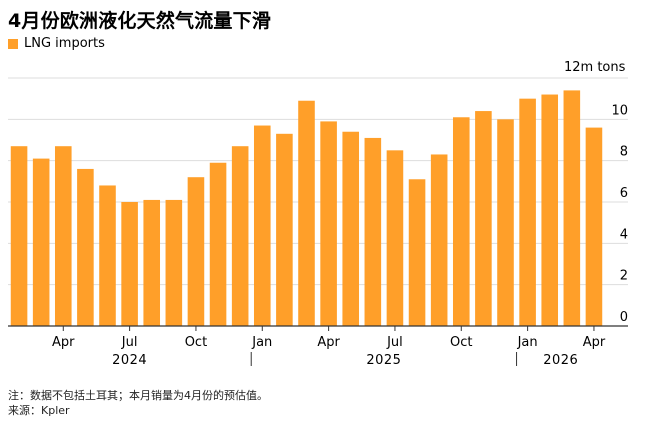 This screenshot has height=426, width=646. What do you see at coordinates (383, 360) in the screenshot?
I see `year-label: 2025` at bounding box center [383, 360].